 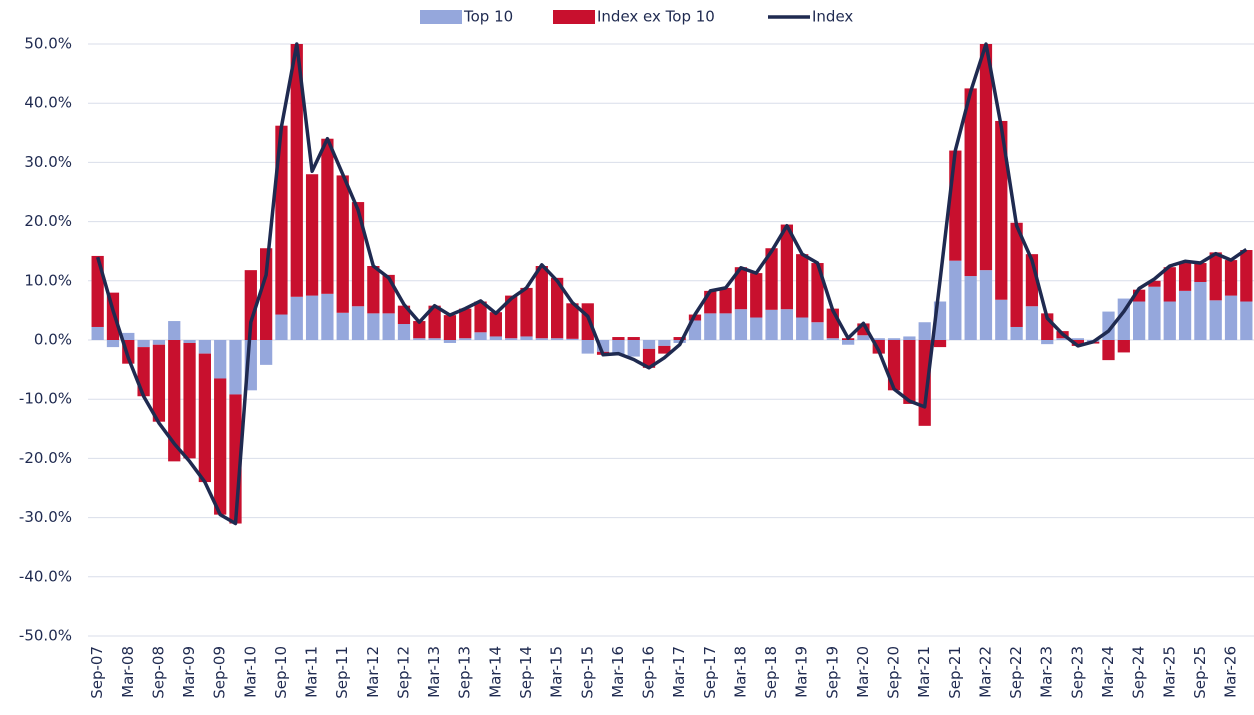 What do you see at coordinates (48, 280) in the screenshot?
I see `y-tick-label: 10.0%` at bounding box center [48, 280].